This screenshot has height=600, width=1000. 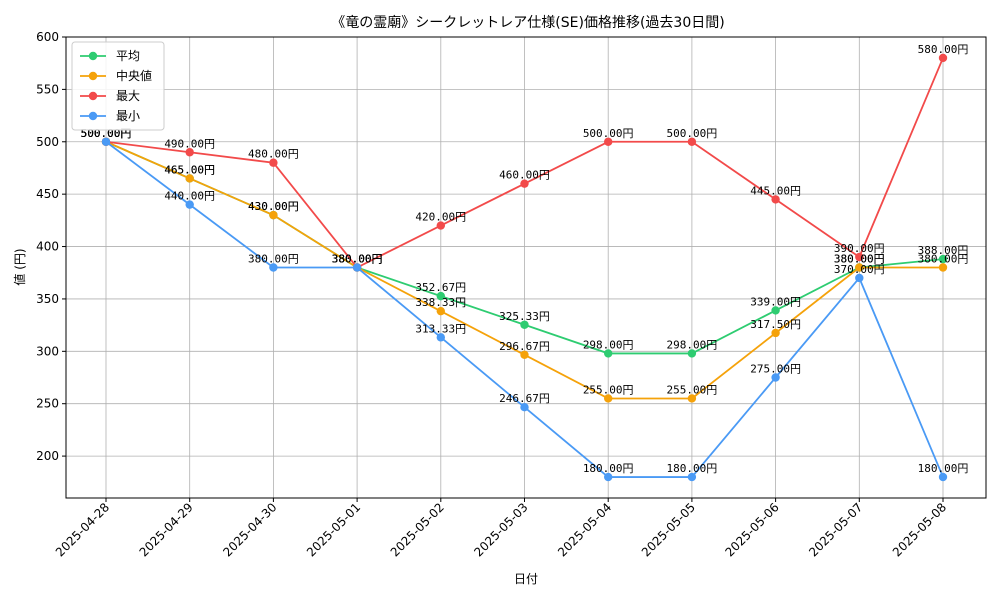 What do you see at coordinates (19, 266) in the screenshot?
I see `y-axis-label: 値 (円)` at bounding box center [19, 266].